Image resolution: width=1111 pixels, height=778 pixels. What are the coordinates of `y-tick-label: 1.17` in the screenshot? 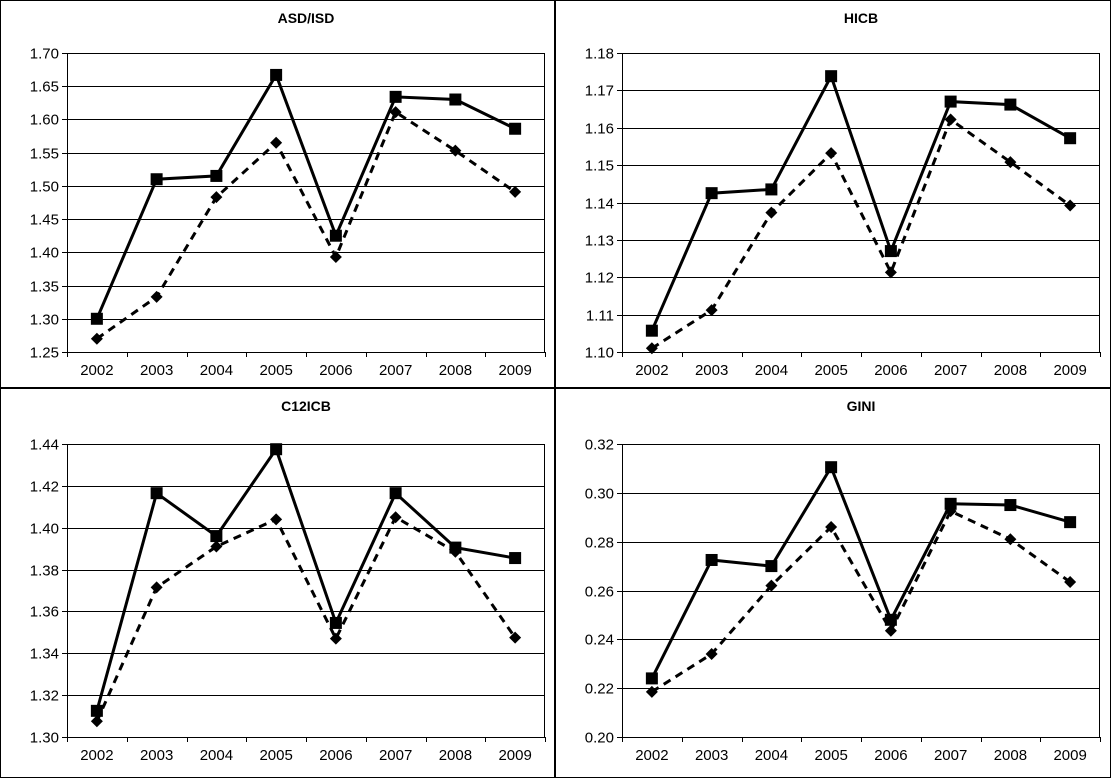 It's located at (599, 91).